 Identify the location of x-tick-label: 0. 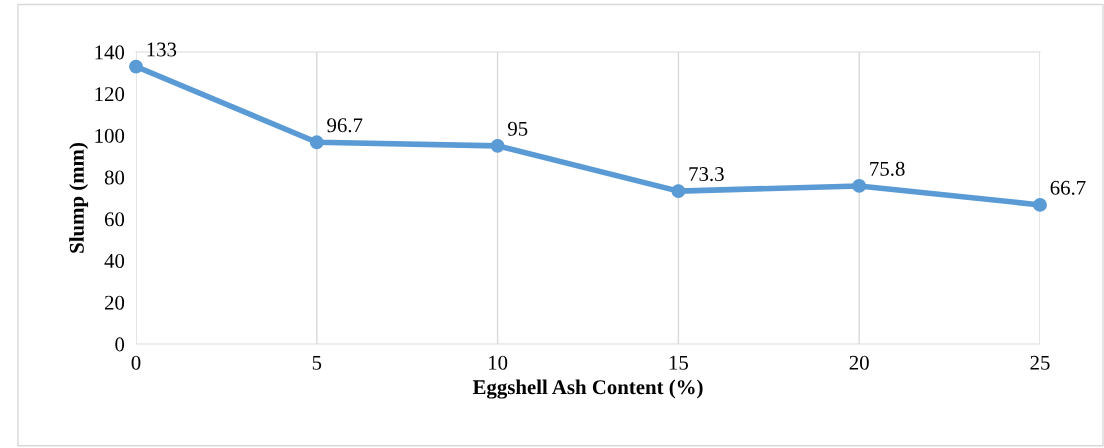
(136, 362).